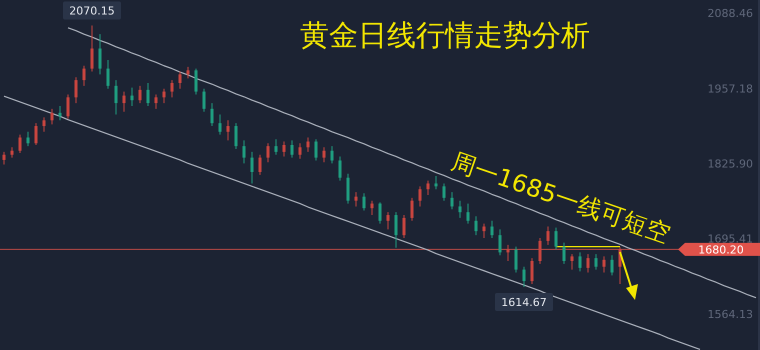 The image size is (760, 350). Describe the element at coordinates (561, 197) in the screenshot. I see `annotation: 周一1685一线可短空` at that location.